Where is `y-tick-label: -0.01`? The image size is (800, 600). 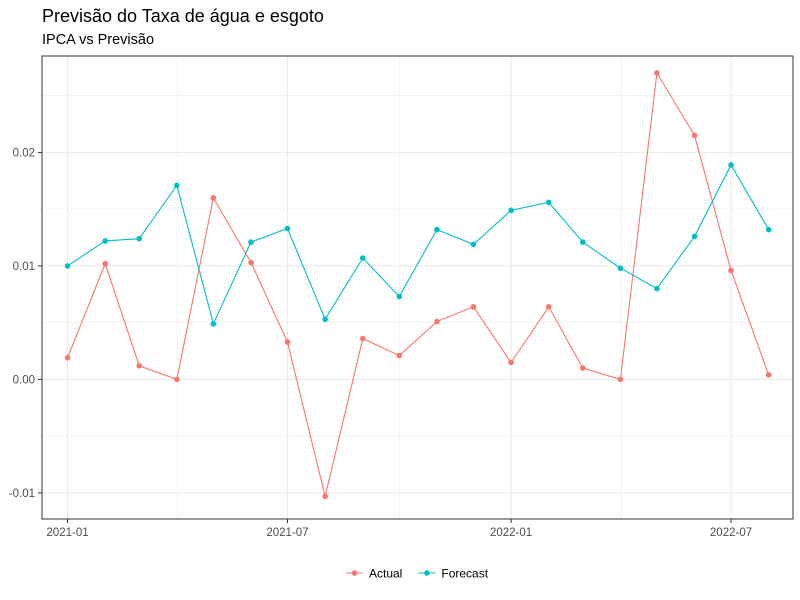
y-tick-label: -0.01 is located at coordinates (22, 494).